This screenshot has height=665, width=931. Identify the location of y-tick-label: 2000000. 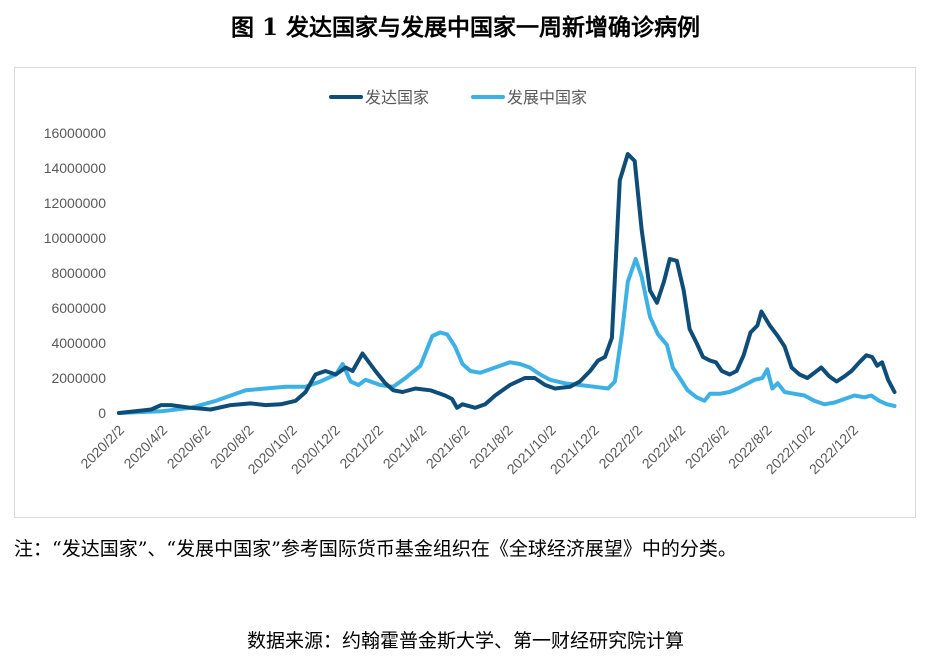
(78, 378).